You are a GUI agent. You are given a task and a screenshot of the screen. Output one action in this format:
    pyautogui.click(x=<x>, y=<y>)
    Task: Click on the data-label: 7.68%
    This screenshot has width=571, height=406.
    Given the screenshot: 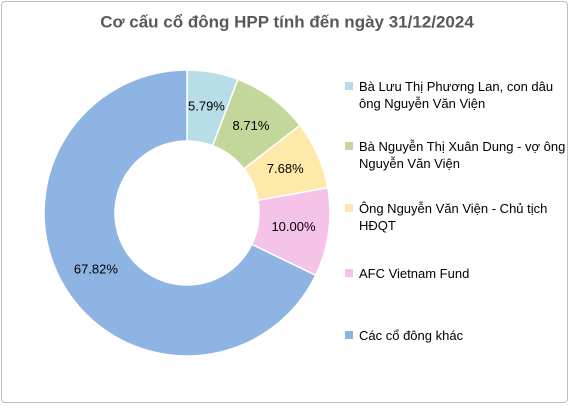 What is the action you would take?
    pyautogui.click(x=285, y=168)
    